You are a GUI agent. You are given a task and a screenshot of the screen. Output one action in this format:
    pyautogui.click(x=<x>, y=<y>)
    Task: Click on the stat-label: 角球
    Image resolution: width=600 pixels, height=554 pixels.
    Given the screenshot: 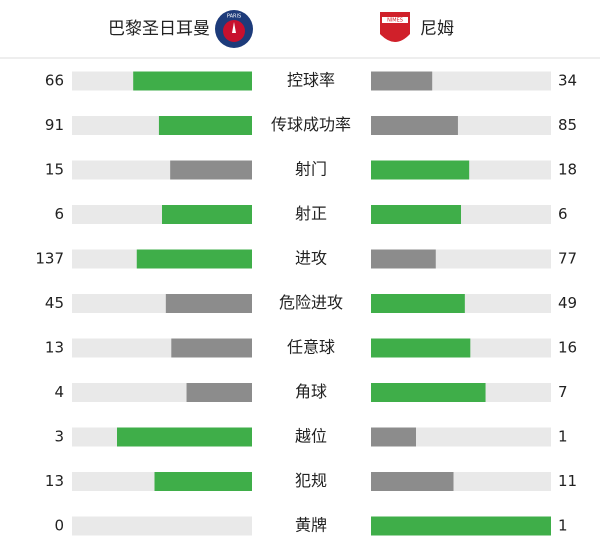 What is the action you would take?
    pyautogui.click(x=311, y=391)
    